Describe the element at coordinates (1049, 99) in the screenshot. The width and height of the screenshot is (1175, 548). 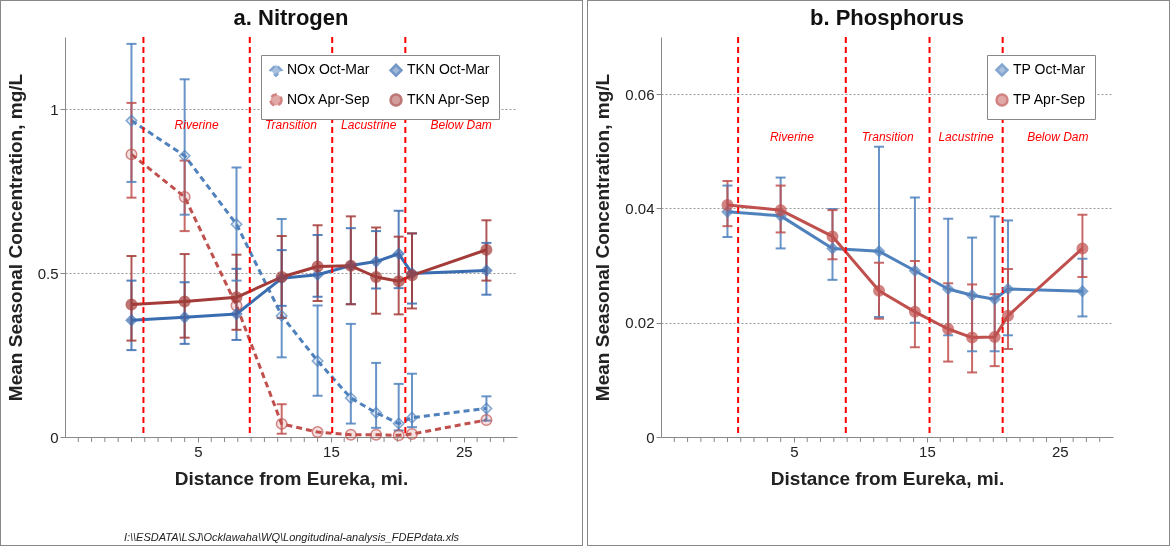
I see `legend-label: TP Apr-Sep` at that location.